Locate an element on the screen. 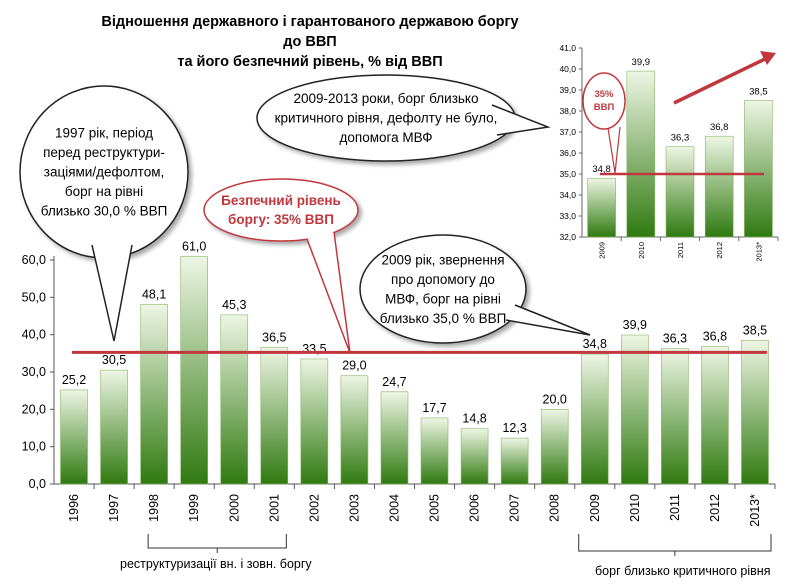 Image resolution: width=800 pixels, height=584 pixels. y-tick-label: 50,0 is located at coordinates (34, 297).